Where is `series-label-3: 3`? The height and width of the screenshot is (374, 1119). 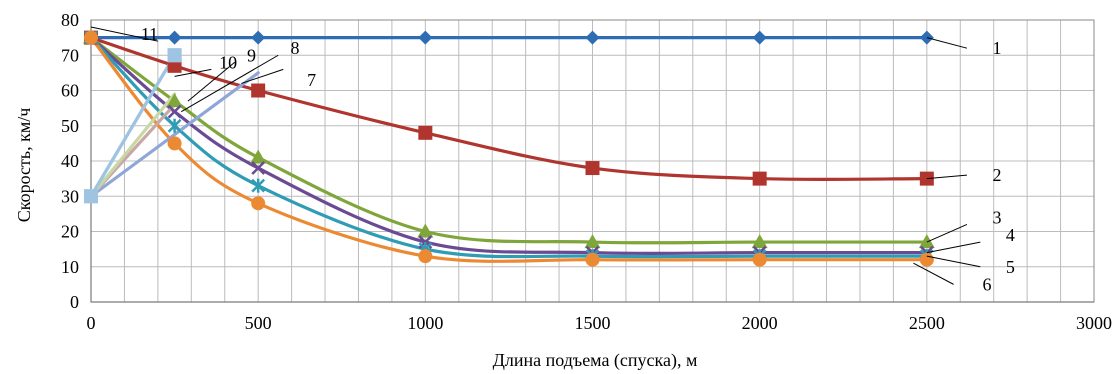 series-label-3: 3 is located at coordinates (997, 217).